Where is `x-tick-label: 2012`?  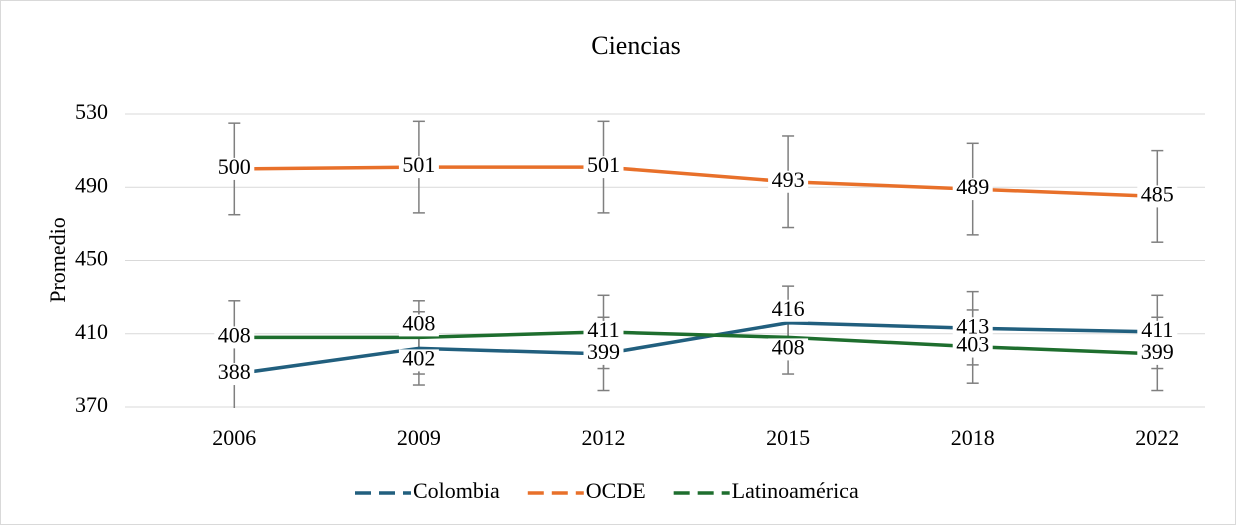 x-tick-label: 2012 is located at coordinates (604, 437).